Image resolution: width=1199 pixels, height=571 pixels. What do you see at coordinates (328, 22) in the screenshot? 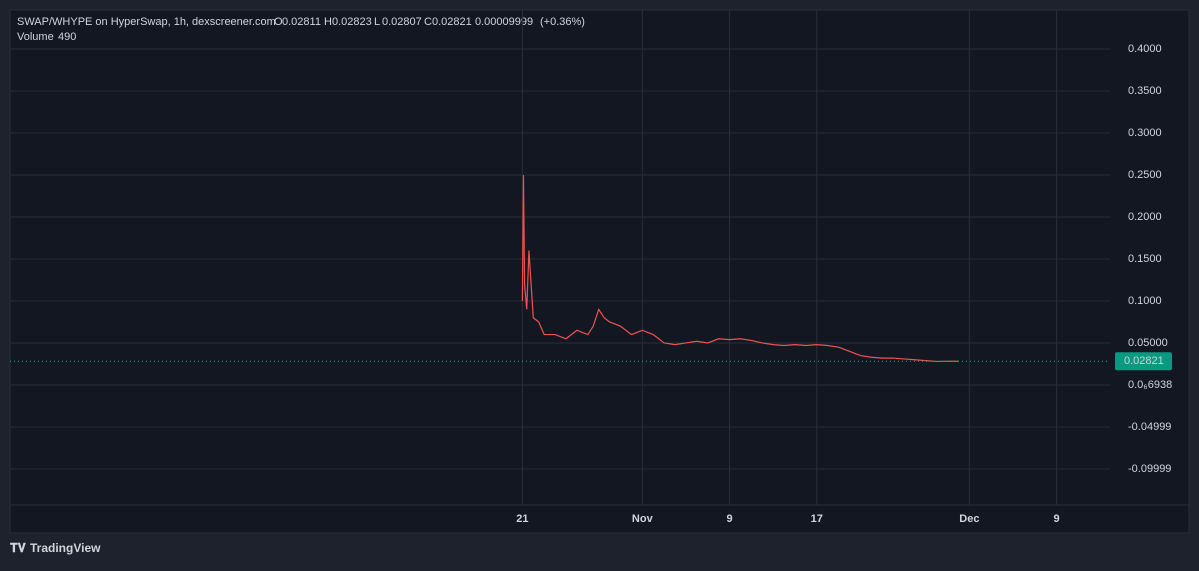
I see `ohlc-key: H` at bounding box center [328, 22].